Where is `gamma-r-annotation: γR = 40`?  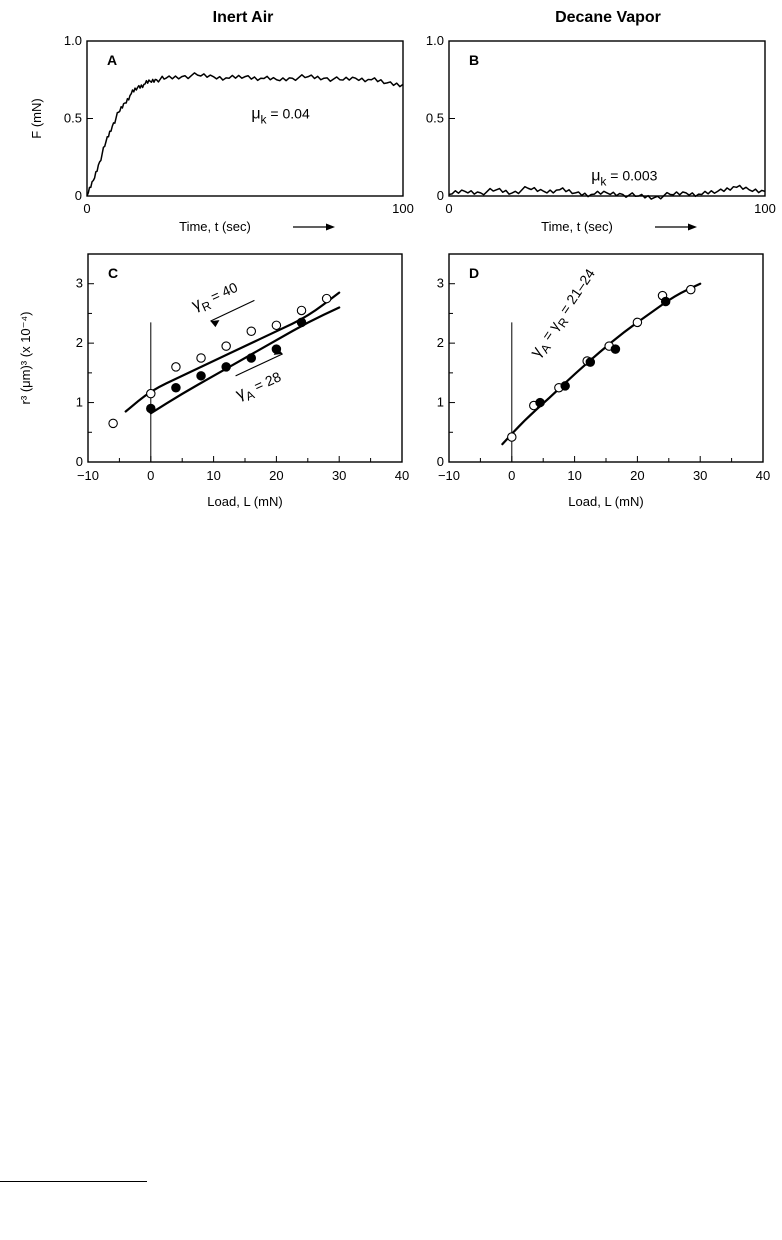
gamma-r-annotation: γR = 40 is located at coordinates (215, 298).